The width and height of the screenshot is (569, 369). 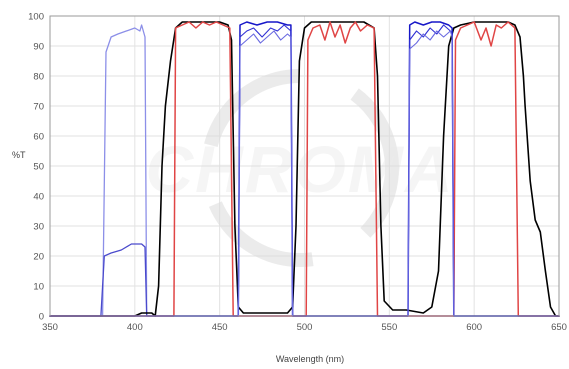 I want to click on y-tick-label: 50, so click(x=38, y=167).